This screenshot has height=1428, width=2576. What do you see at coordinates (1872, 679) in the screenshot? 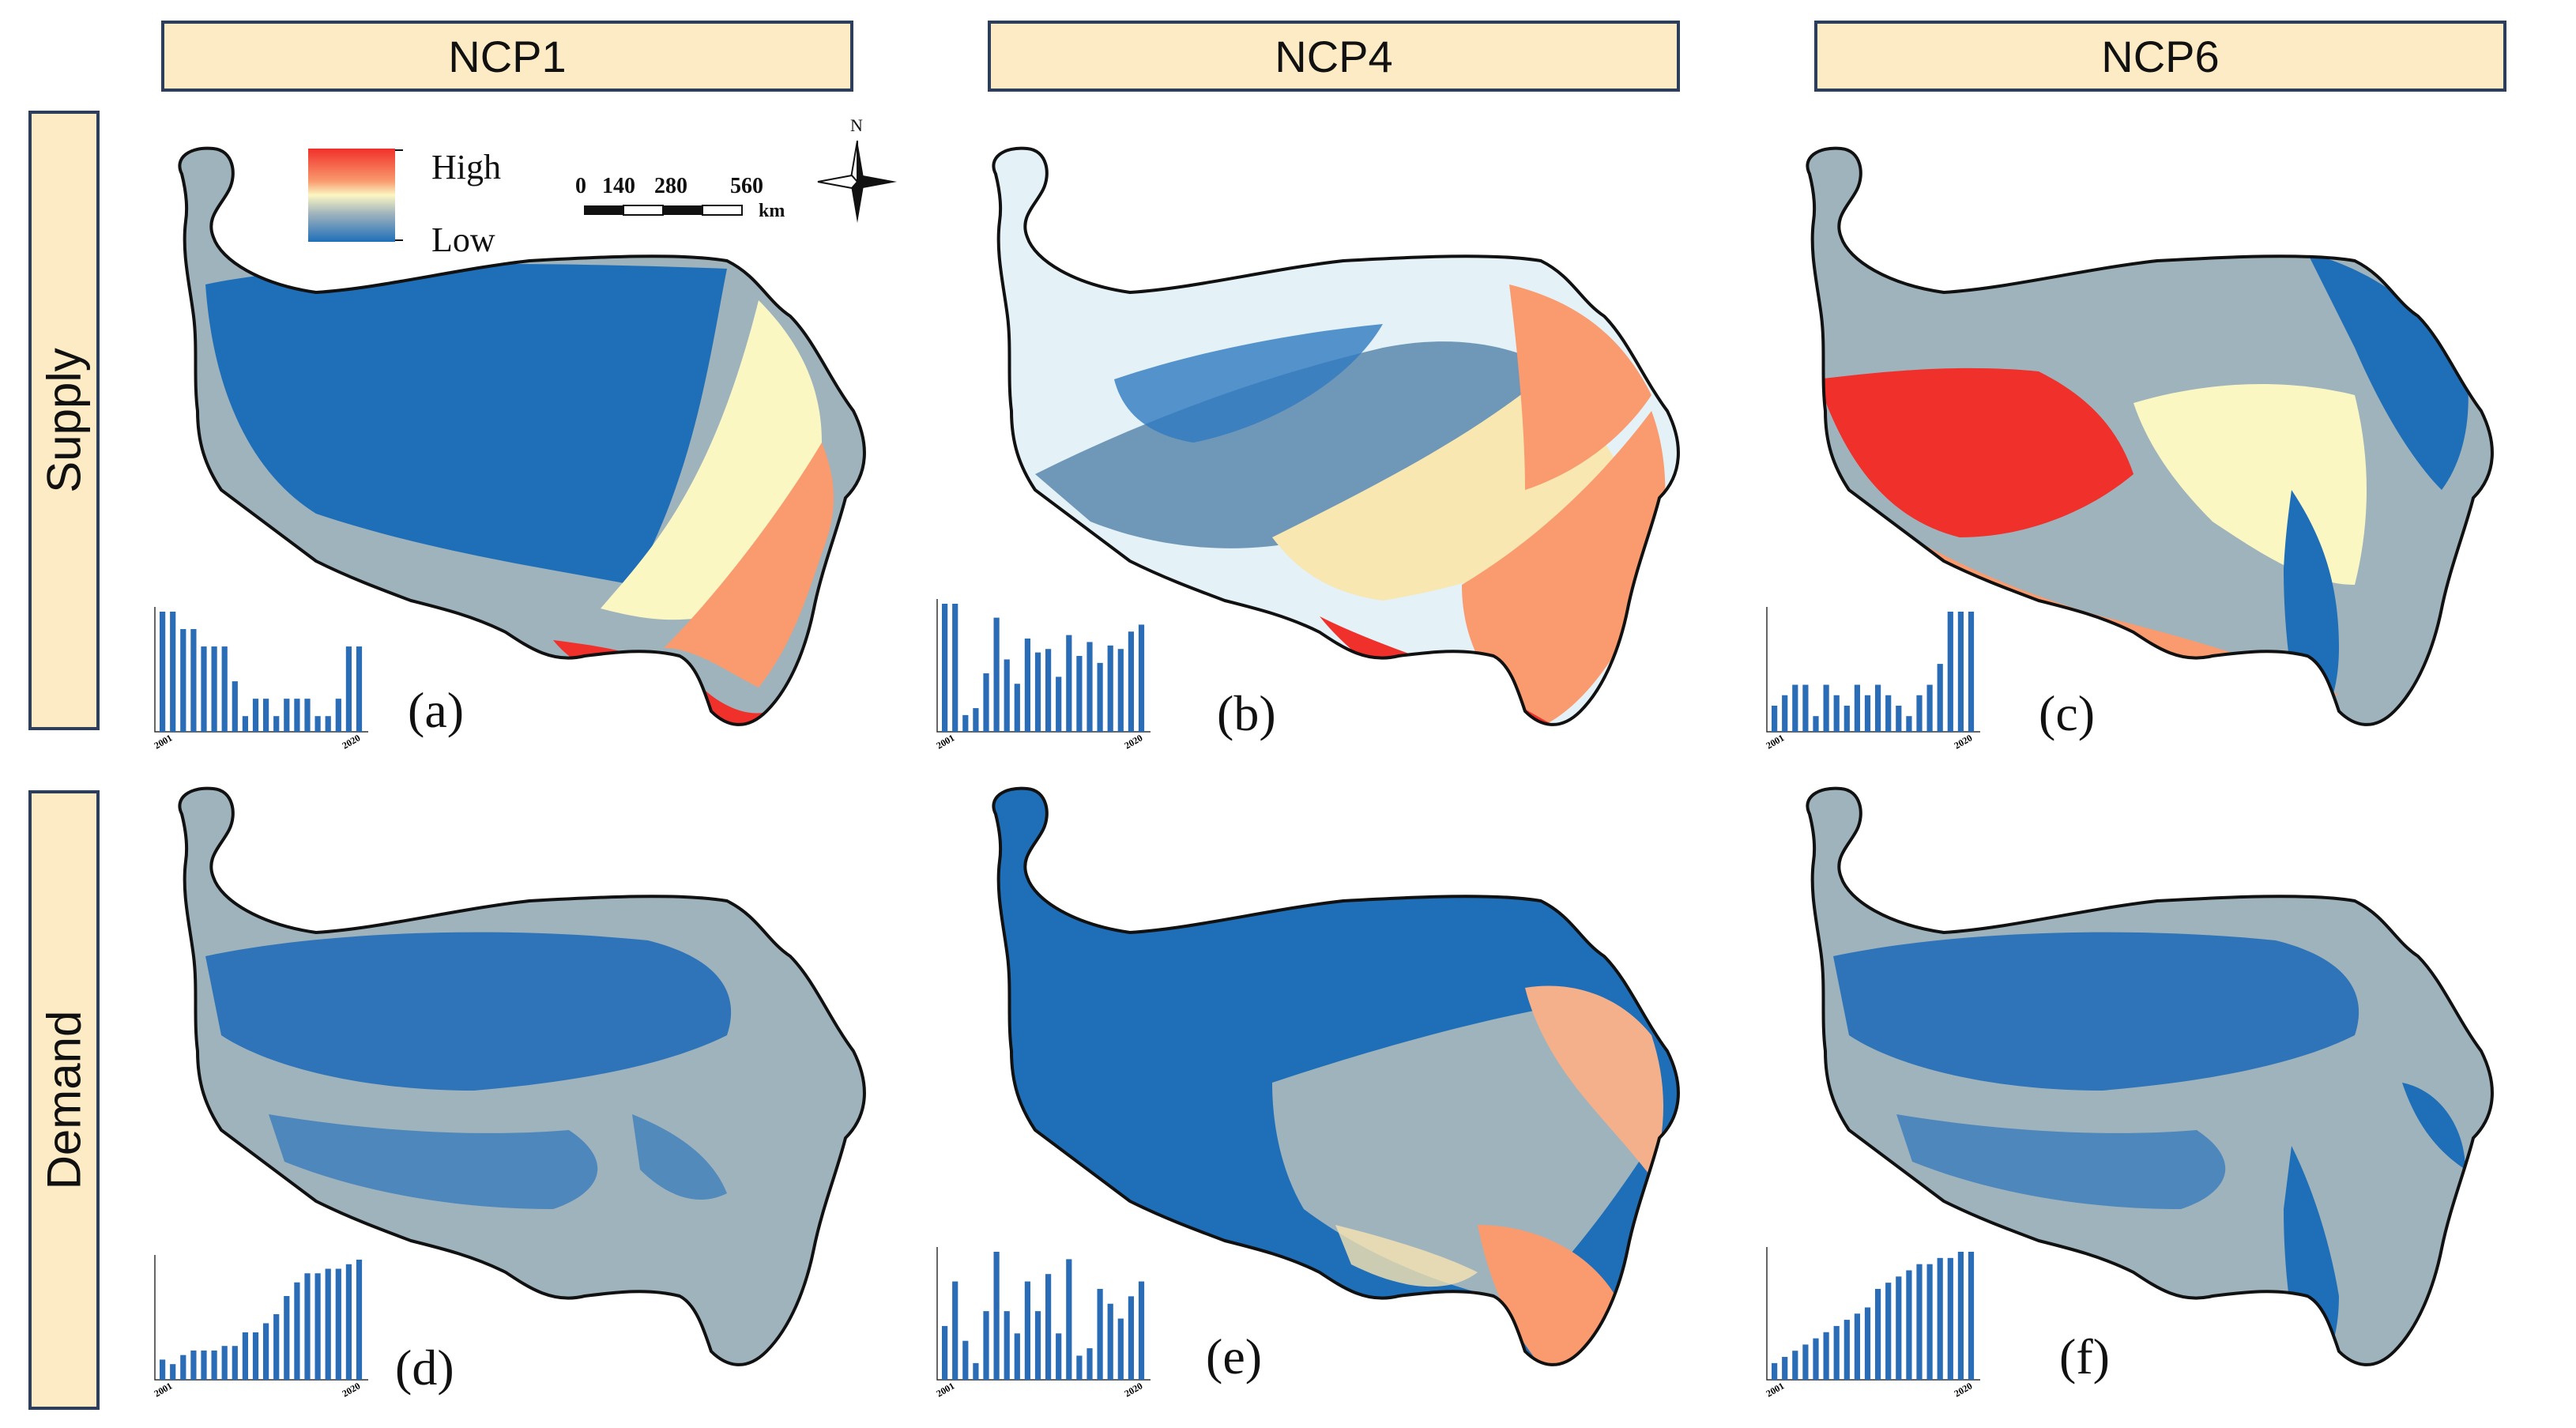
I see `inset-chart-c: 2001 2020` at bounding box center [1872, 679].